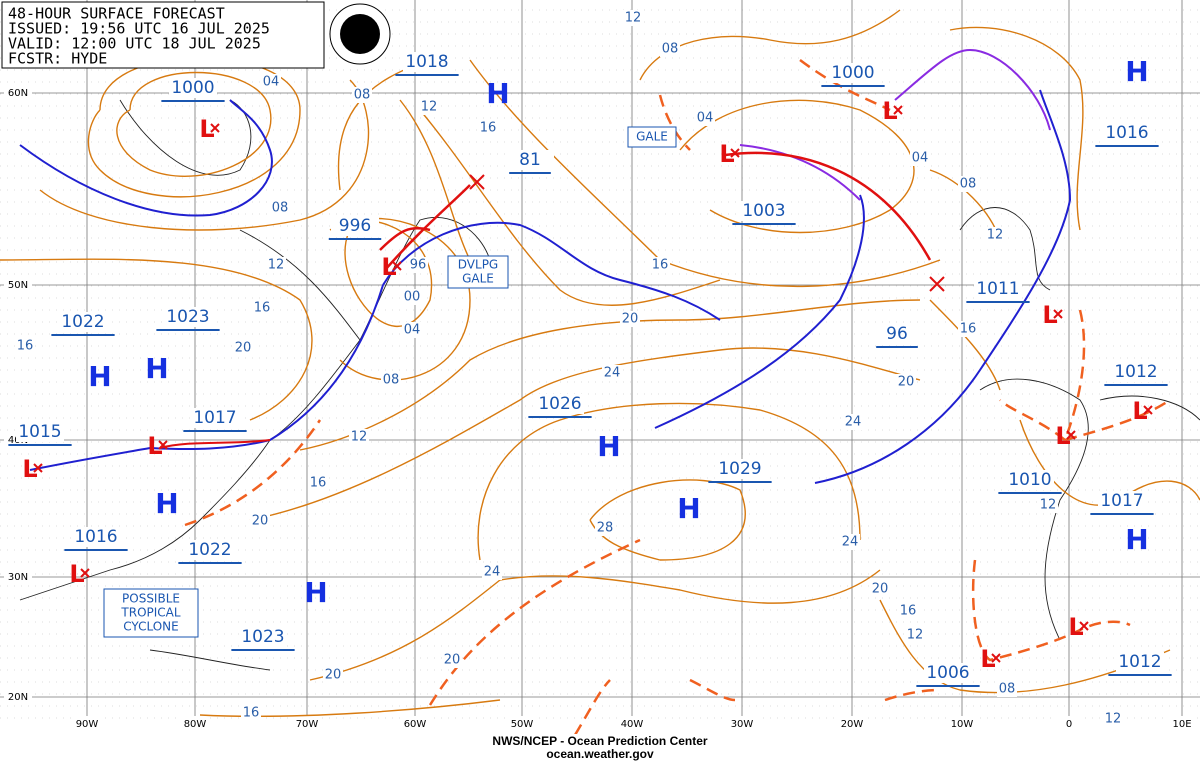 This screenshot has width=1200, height=764. I want to click on pressure-label: 996, so click(355, 226).